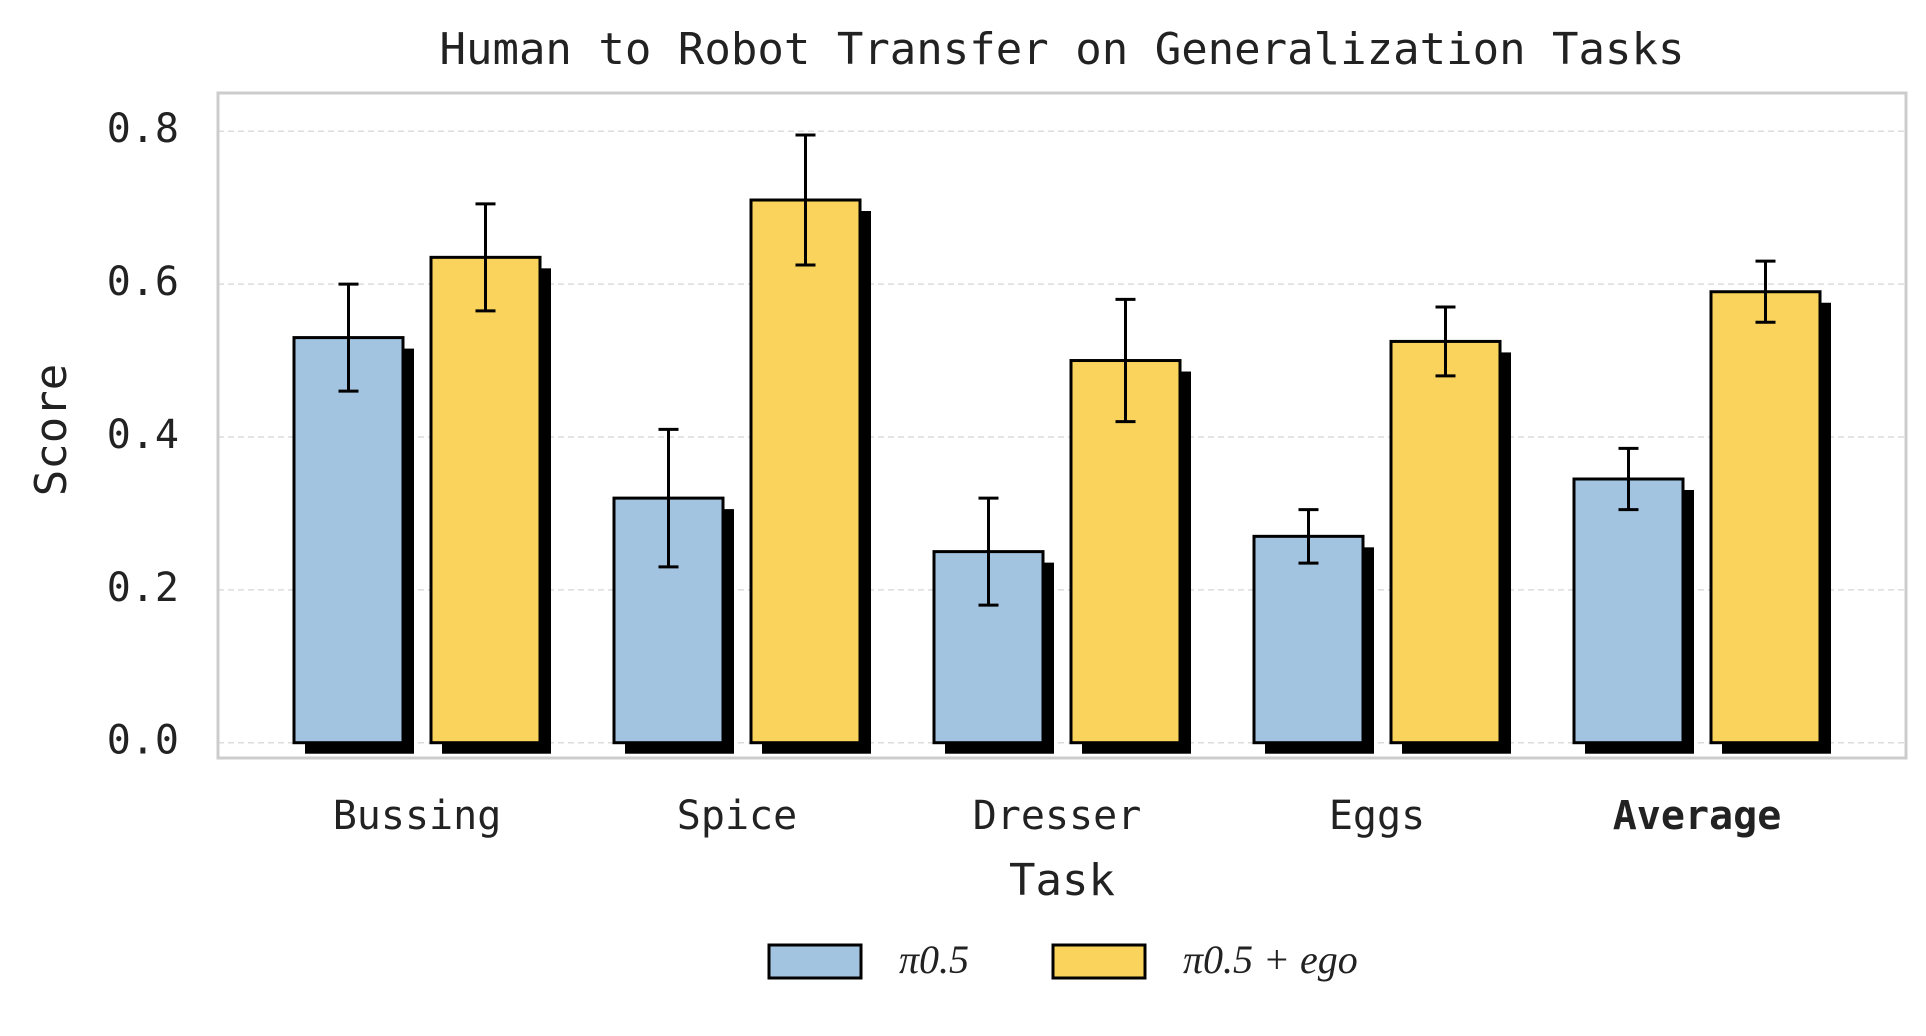 This screenshot has height=1036, width=1926. I want to click on x-tick-label: Average, so click(1697, 816).